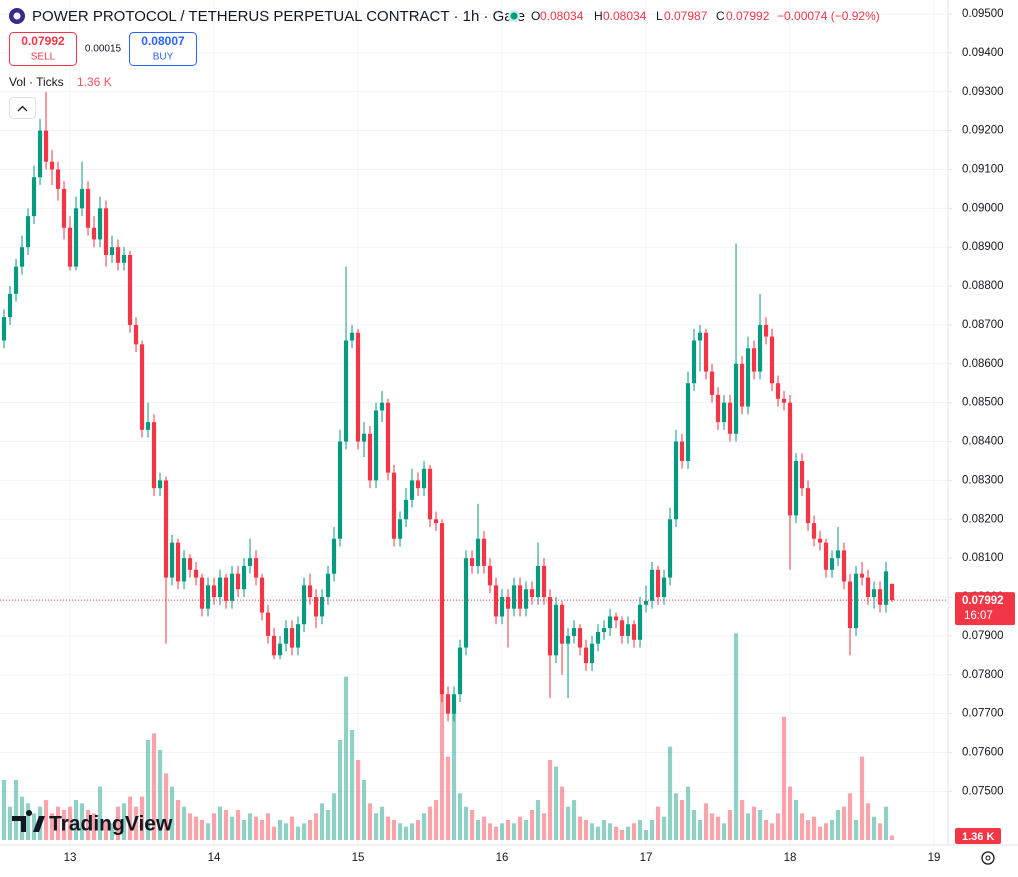  I want to click on symbol-icon-inner, so click(17, 16).